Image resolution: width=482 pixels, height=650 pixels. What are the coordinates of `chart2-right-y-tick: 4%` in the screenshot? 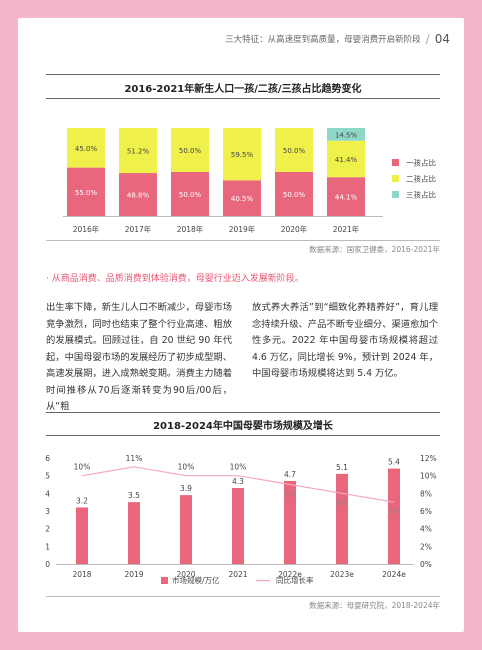 It's located at (426, 529).